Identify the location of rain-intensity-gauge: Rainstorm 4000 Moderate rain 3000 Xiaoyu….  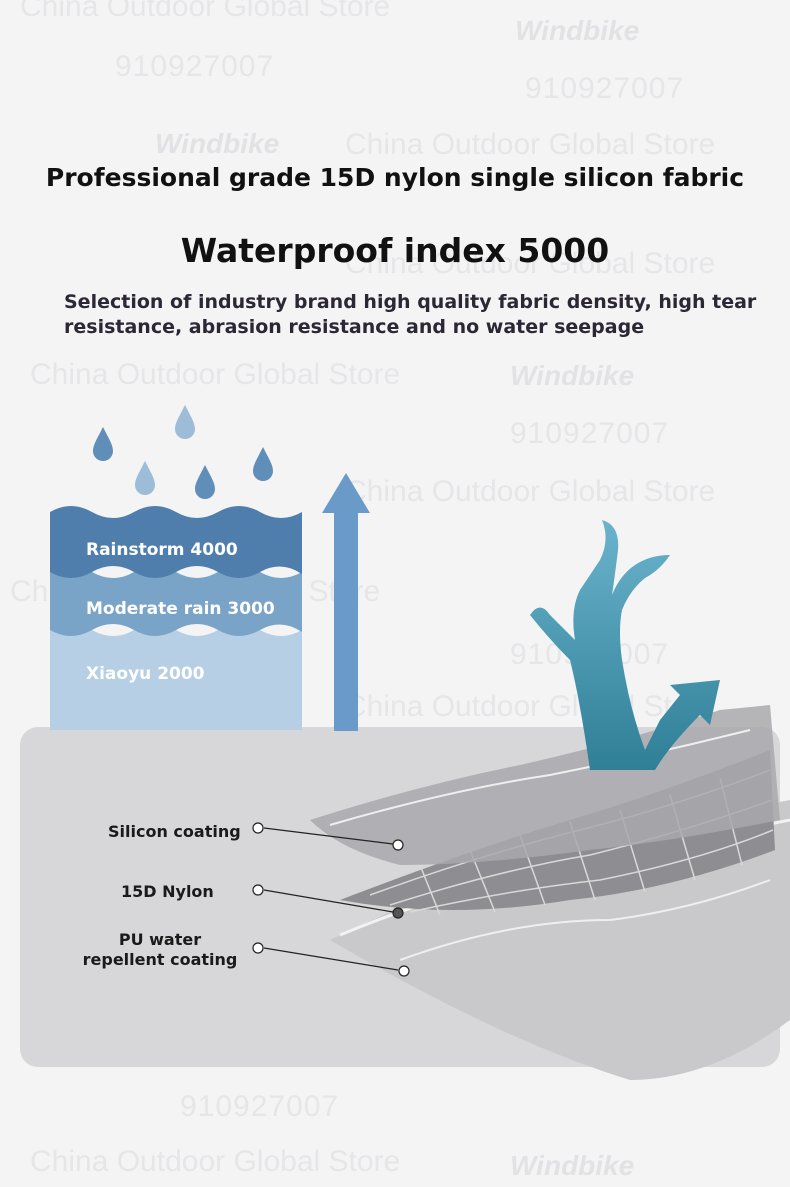
(176, 615).